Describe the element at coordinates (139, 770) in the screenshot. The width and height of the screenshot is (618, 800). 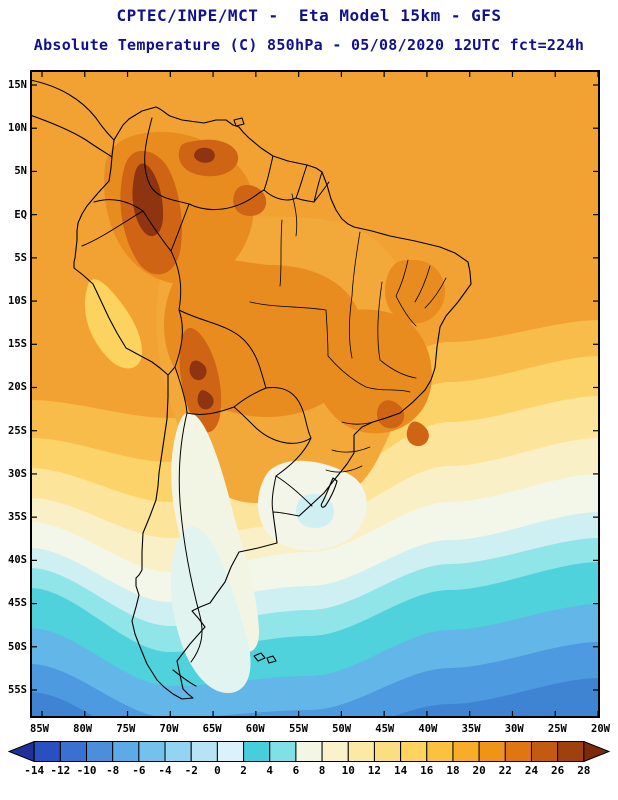
I see `colorbar-tick-label: -6` at that location.